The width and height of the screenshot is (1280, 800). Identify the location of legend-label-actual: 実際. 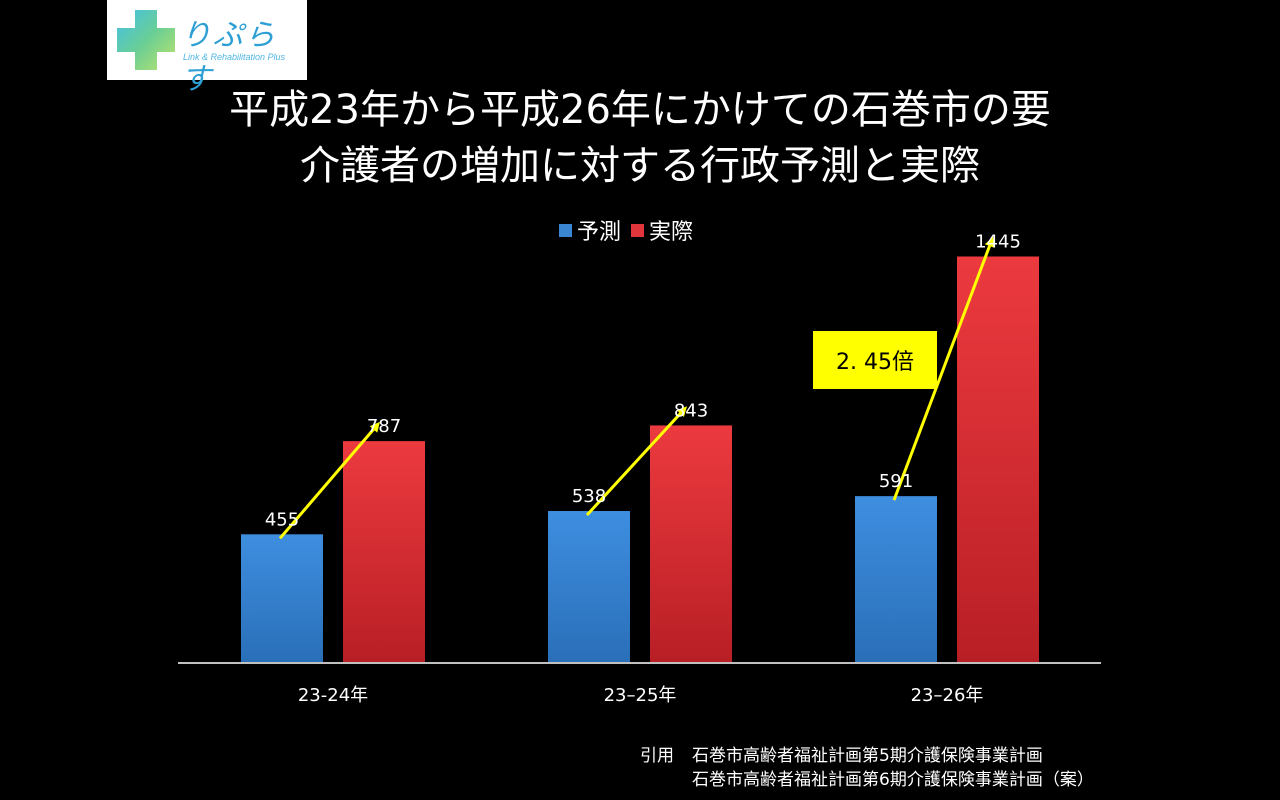
(671, 232).